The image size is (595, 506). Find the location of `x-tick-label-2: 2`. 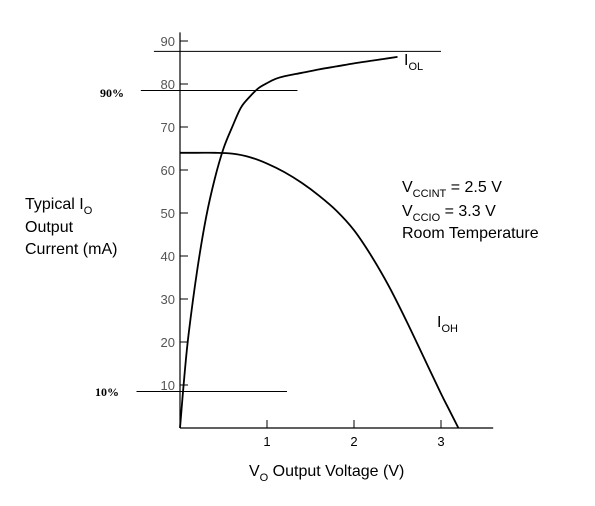

x-tick-label-2: 2 is located at coordinates (353, 441).